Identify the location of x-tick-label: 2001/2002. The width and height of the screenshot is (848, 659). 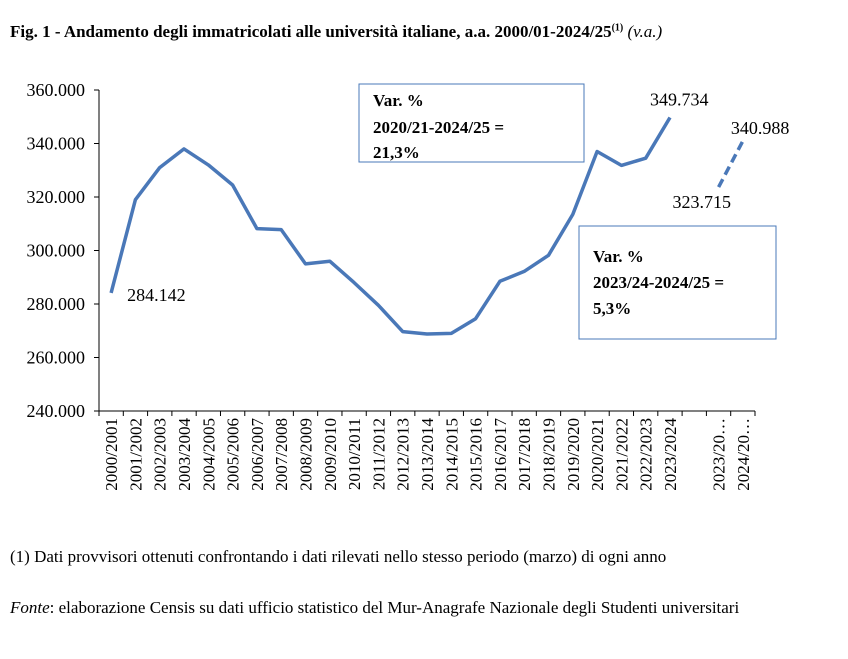
(135, 454).